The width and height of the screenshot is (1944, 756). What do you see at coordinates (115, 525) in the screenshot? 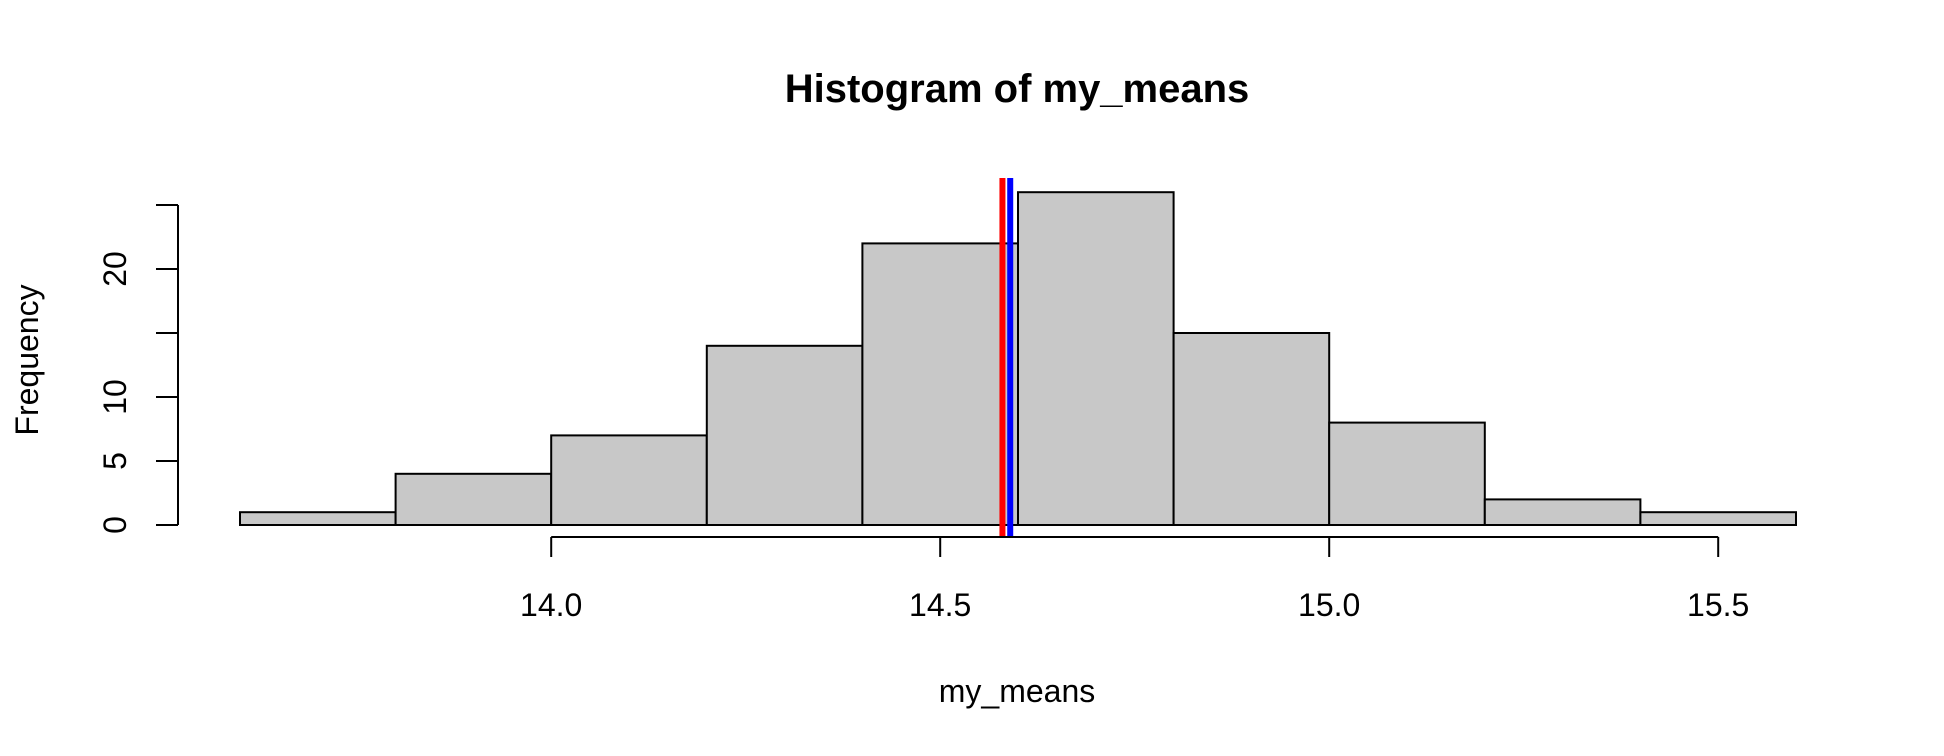
I see `y-tick-label-0: 0` at bounding box center [115, 525].